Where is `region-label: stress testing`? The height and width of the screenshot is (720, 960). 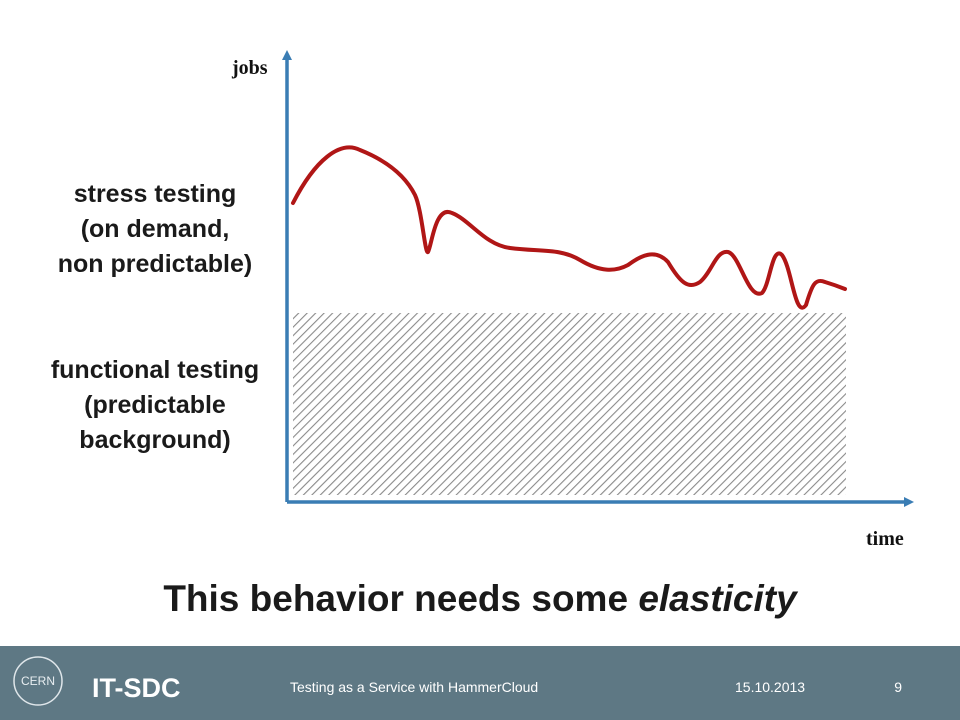 region-label: stress testing is located at coordinates (155, 194).